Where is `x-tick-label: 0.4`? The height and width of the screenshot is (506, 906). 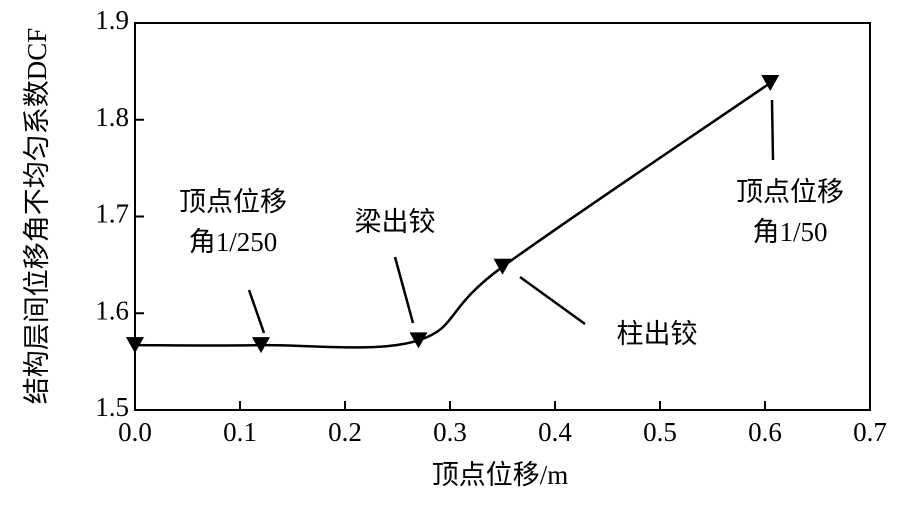 x-tick-label: 0.4 is located at coordinates (555, 432).